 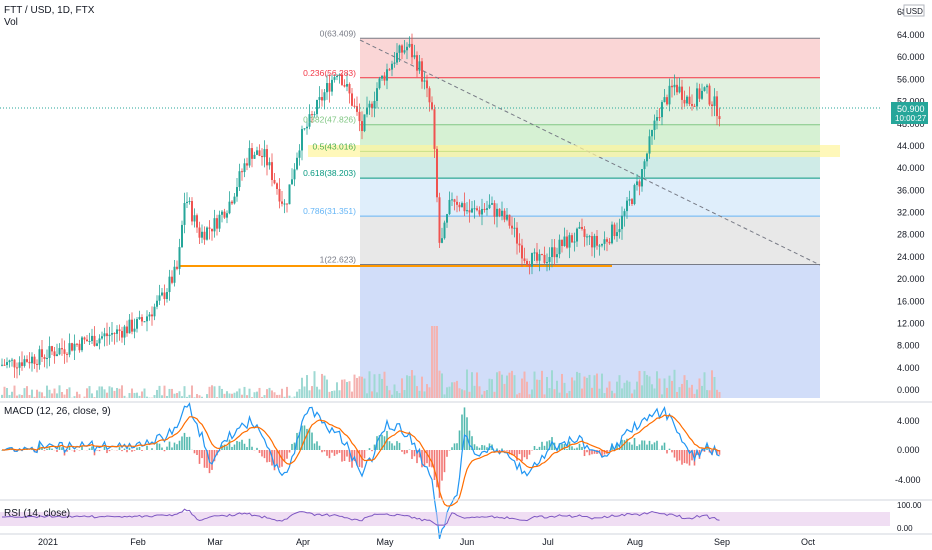 I want to click on rsi-pane: RSI (14, close) 100.00 0.00, so click(x=461, y=517).